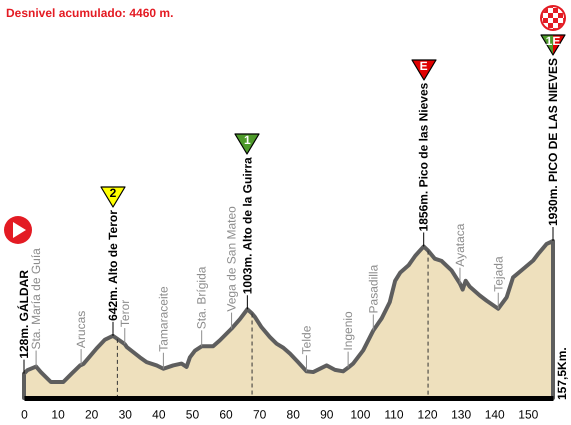 This screenshot has width=571, height=425. I want to click on x-tick-label: 130, so click(461, 415).